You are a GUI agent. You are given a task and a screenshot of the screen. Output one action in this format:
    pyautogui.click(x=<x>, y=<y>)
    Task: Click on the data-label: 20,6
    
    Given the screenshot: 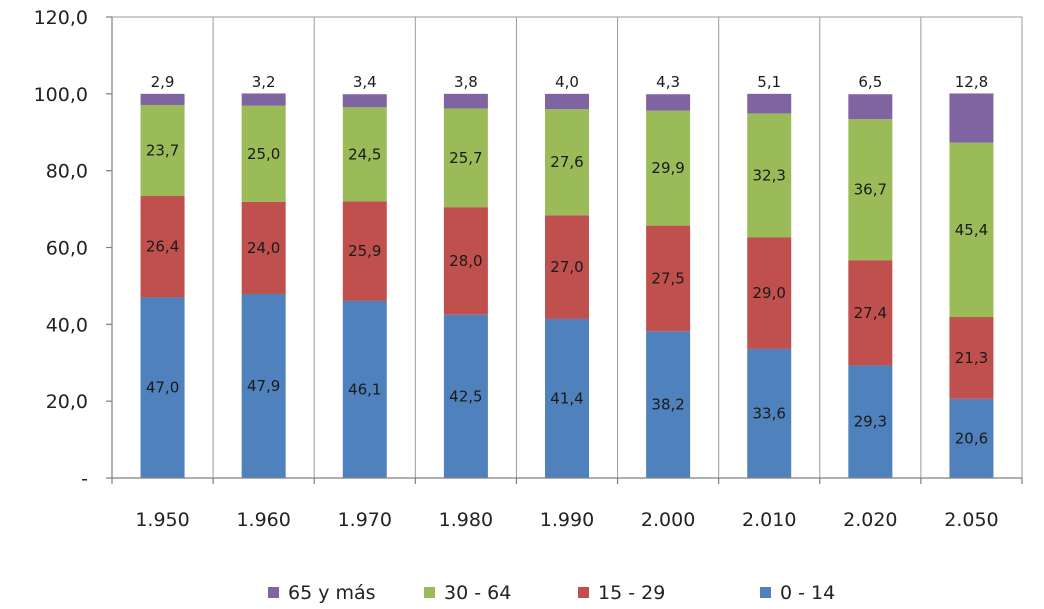 What is the action you would take?
    pyautogui.click(x=971, y=438)
    